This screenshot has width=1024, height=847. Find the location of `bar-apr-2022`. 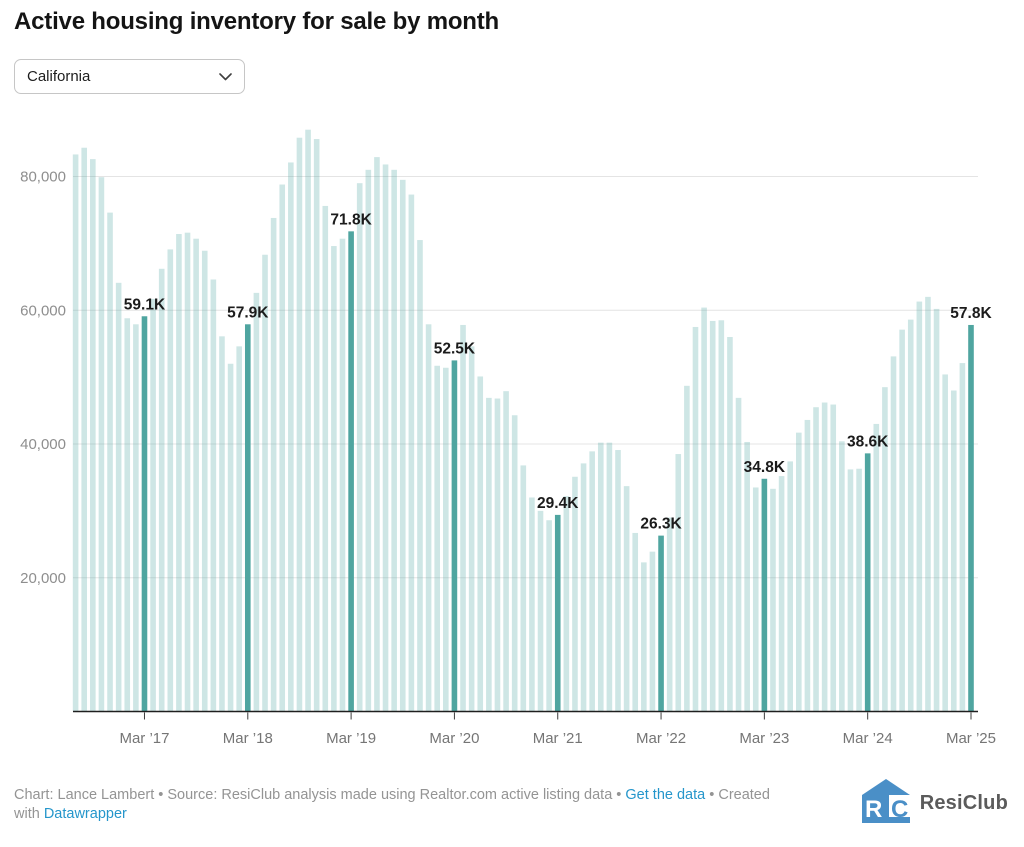

bar-apr-2022 is located at coordinates (669, 614).